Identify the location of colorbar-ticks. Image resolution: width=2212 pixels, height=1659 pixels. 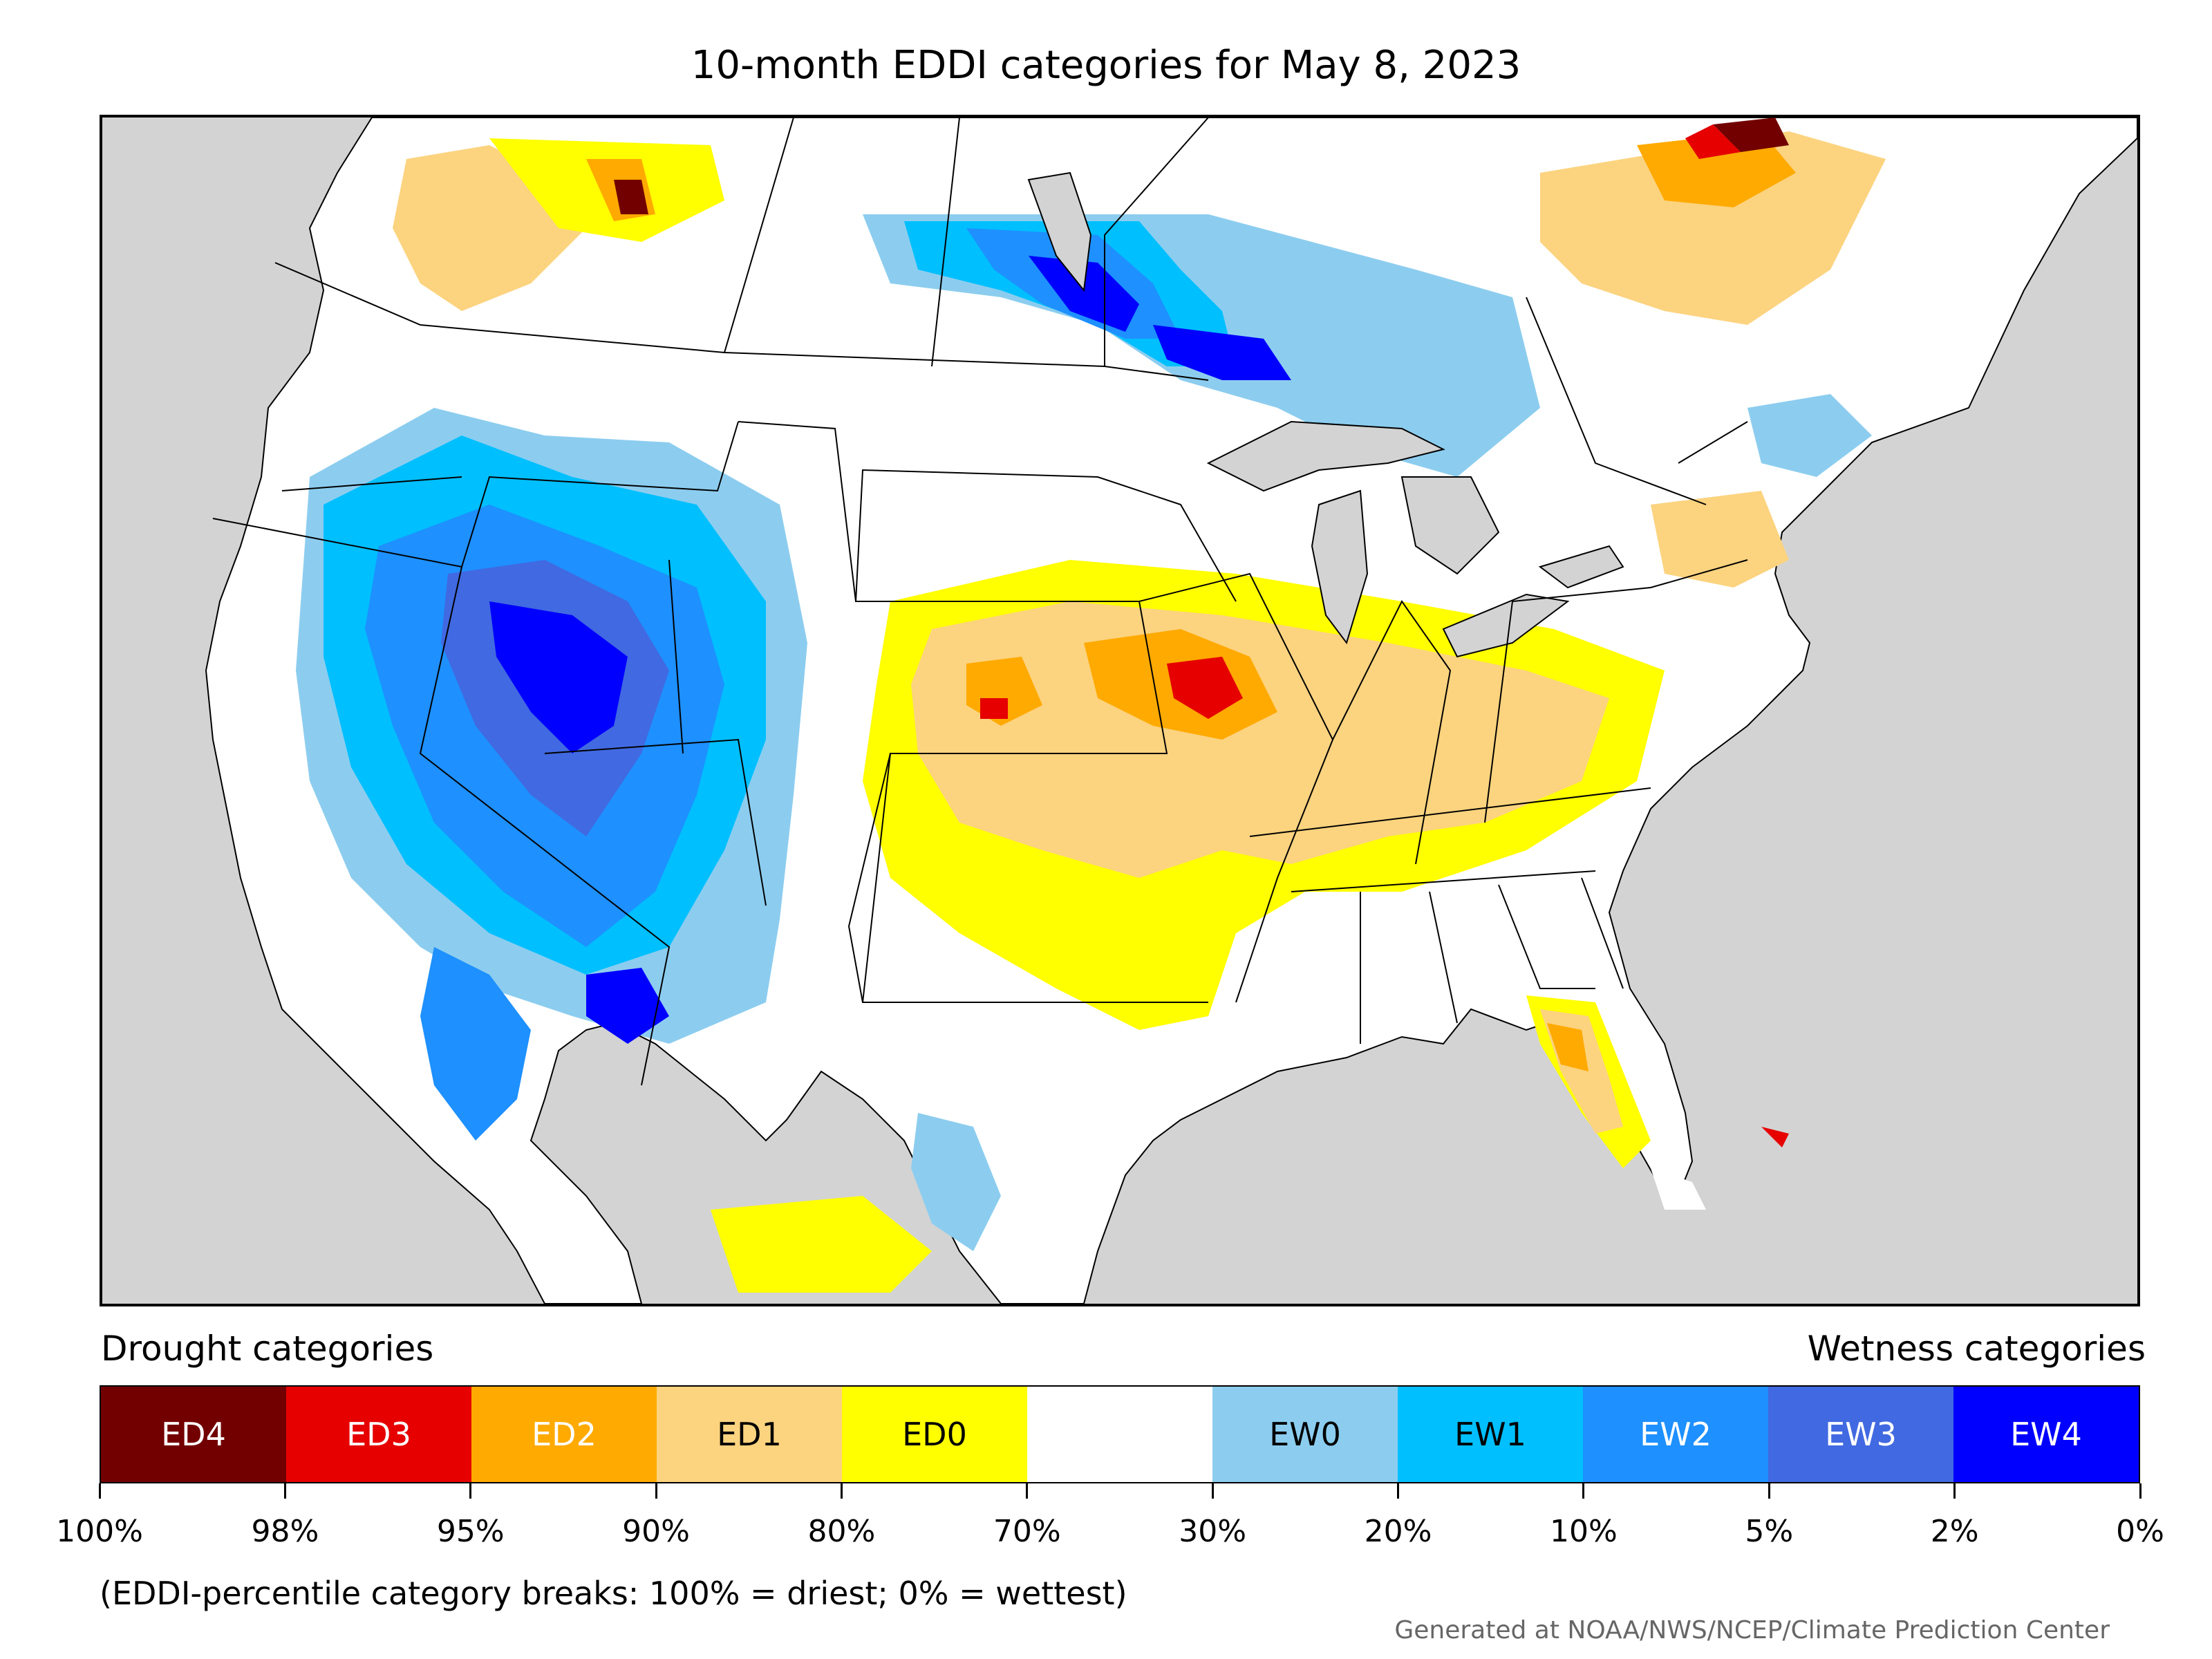
(1119, 1492).